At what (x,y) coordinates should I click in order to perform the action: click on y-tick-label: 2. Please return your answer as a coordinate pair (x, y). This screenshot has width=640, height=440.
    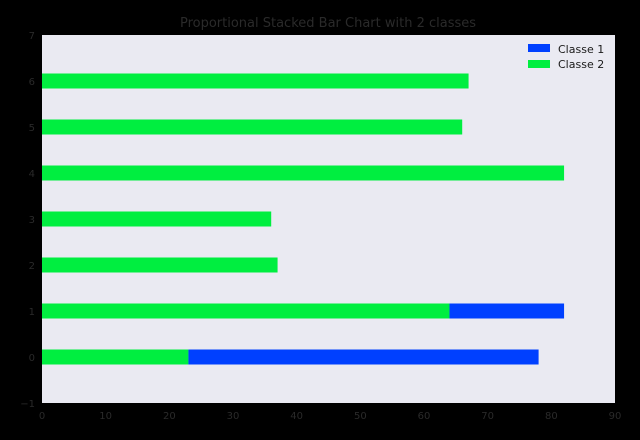
    Looking at the image, I should click on (32, 266).